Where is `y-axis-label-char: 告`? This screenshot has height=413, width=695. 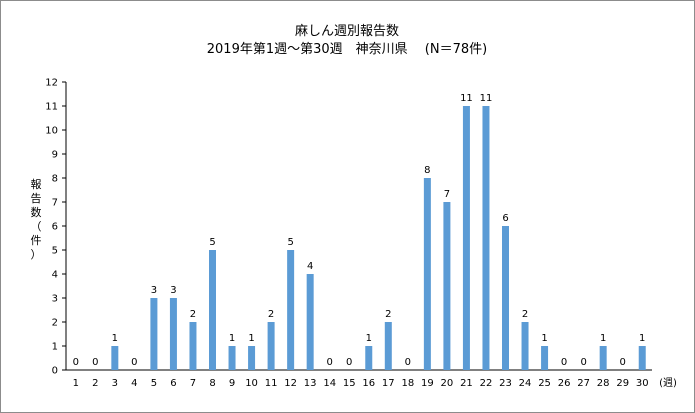 y-axis-label-char: 告 is located at coordinates (36, 198).